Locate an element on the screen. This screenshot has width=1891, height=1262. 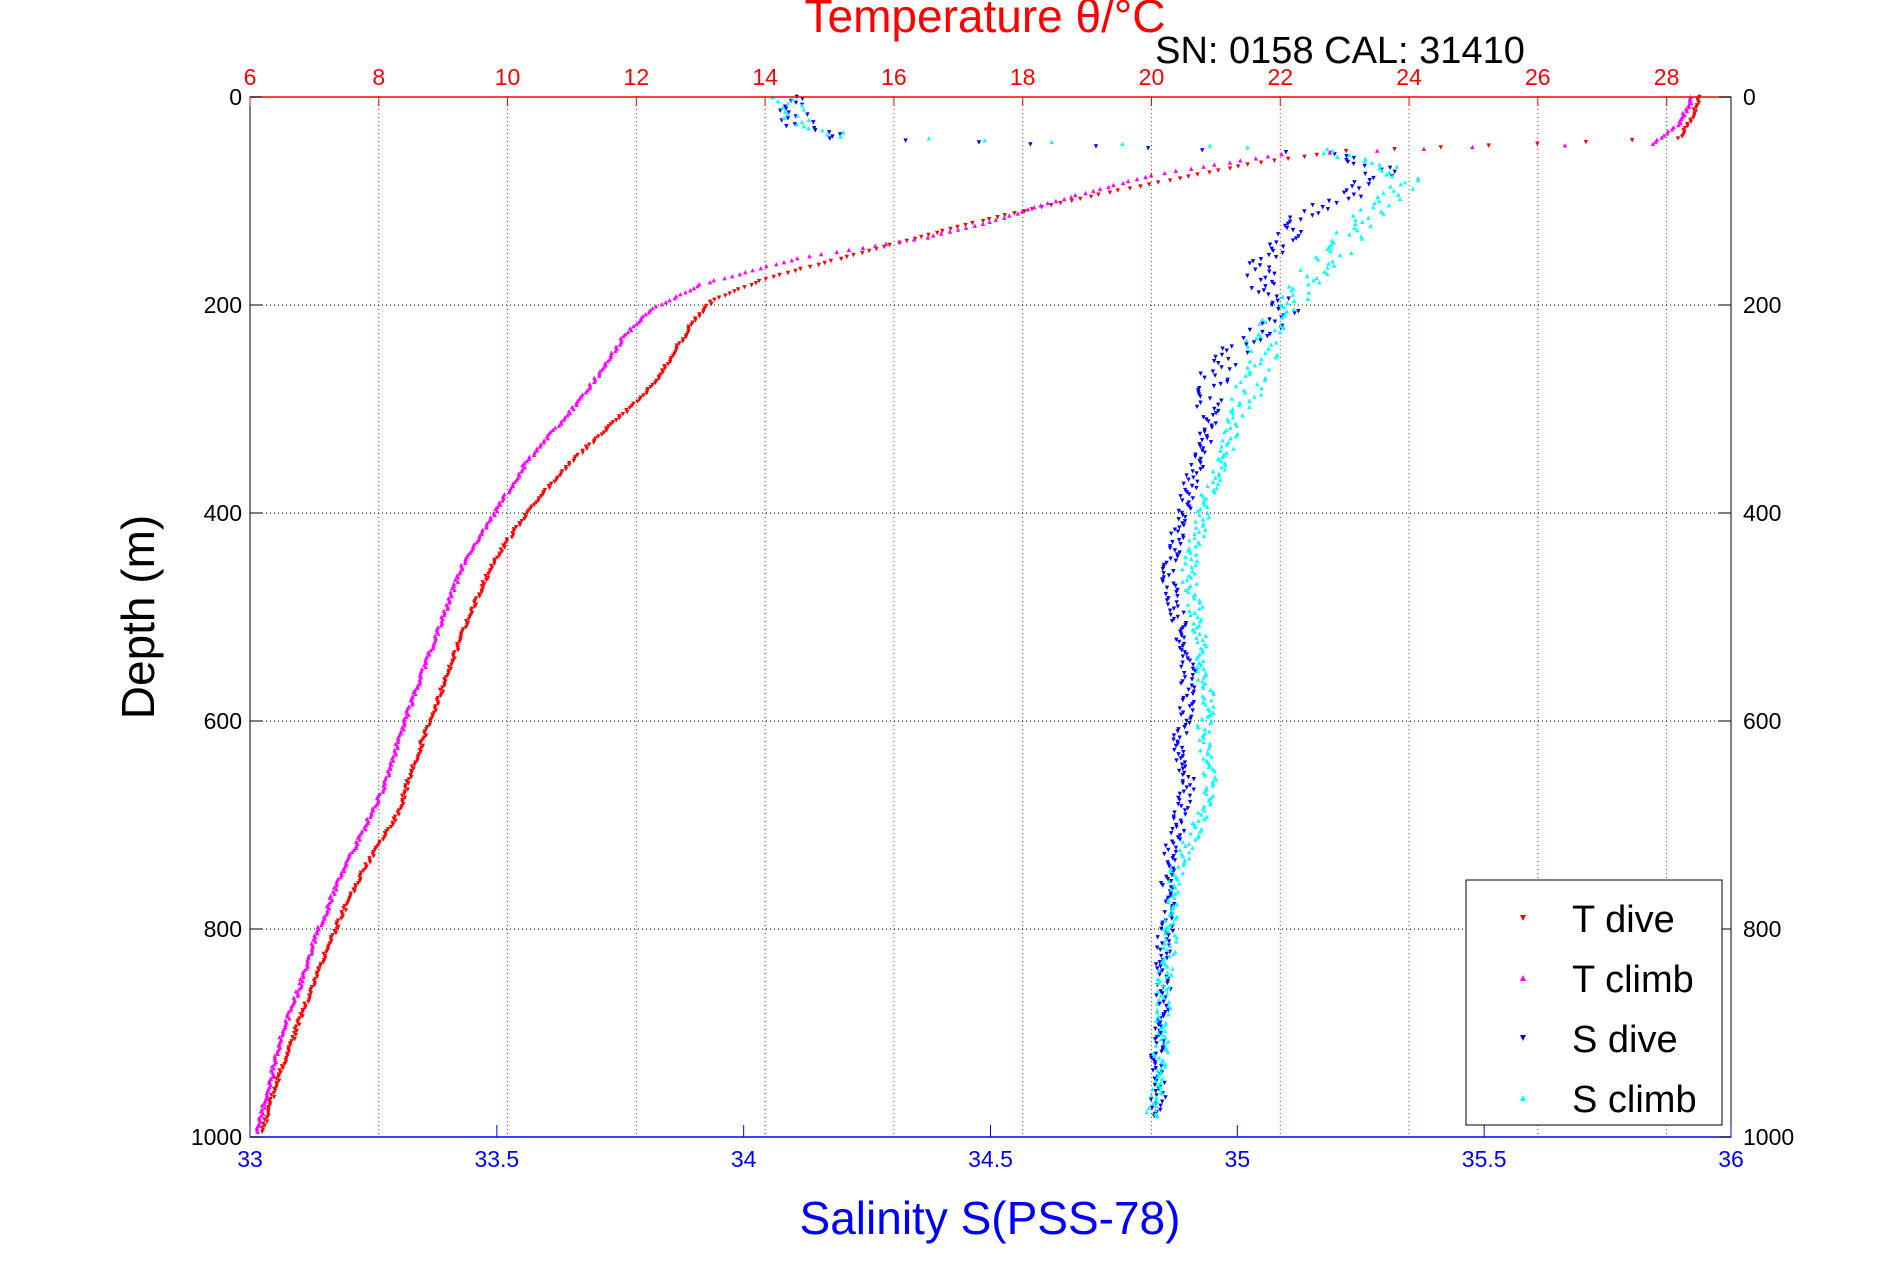
salinity-tick-label: 34 is located at coordinates (744, 1159).